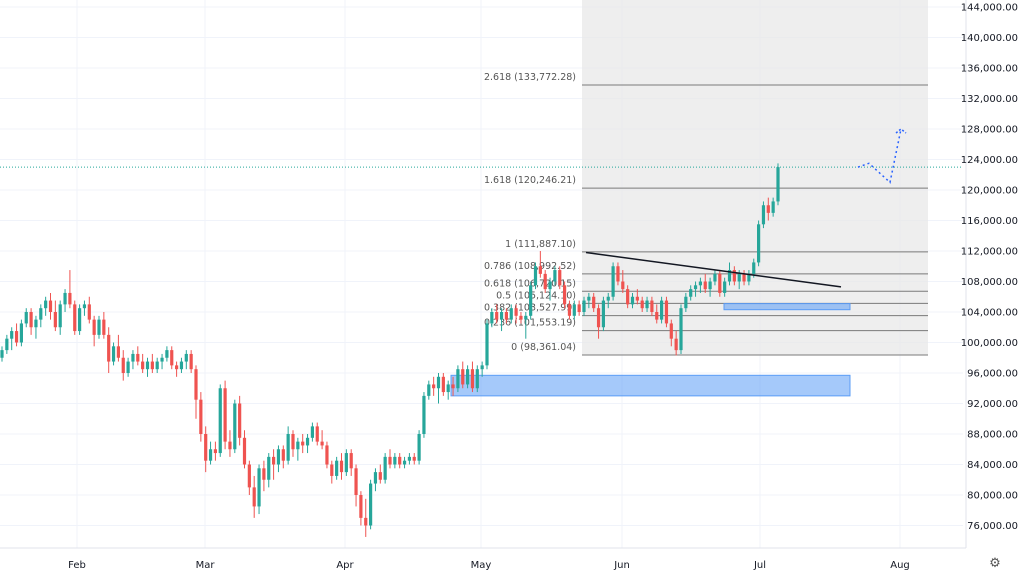  Describe the element at coordinates (992, 496) in the screenshot. I see `y-tick-label: 80,000.00` at that location.